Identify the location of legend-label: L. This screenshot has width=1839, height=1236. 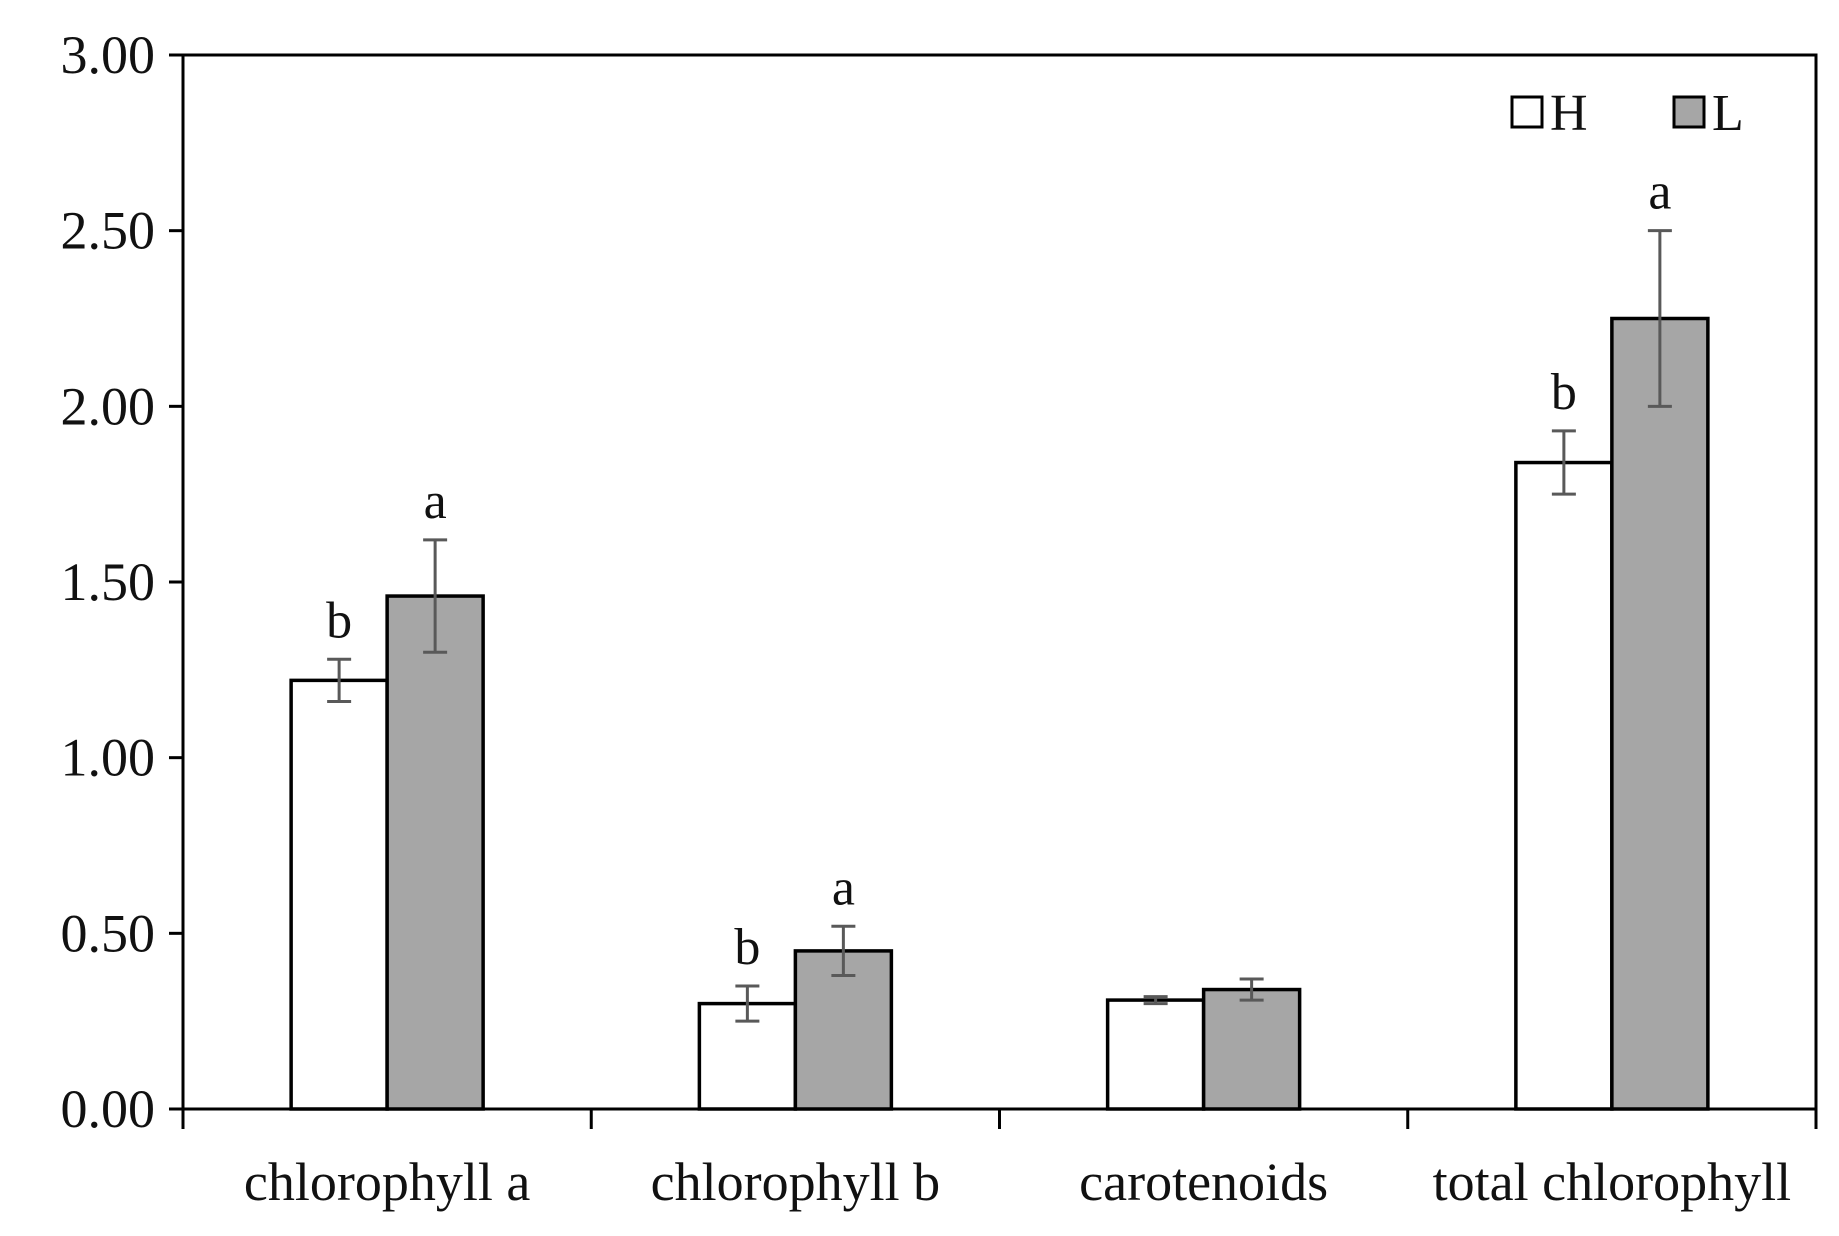
(1728, 113).